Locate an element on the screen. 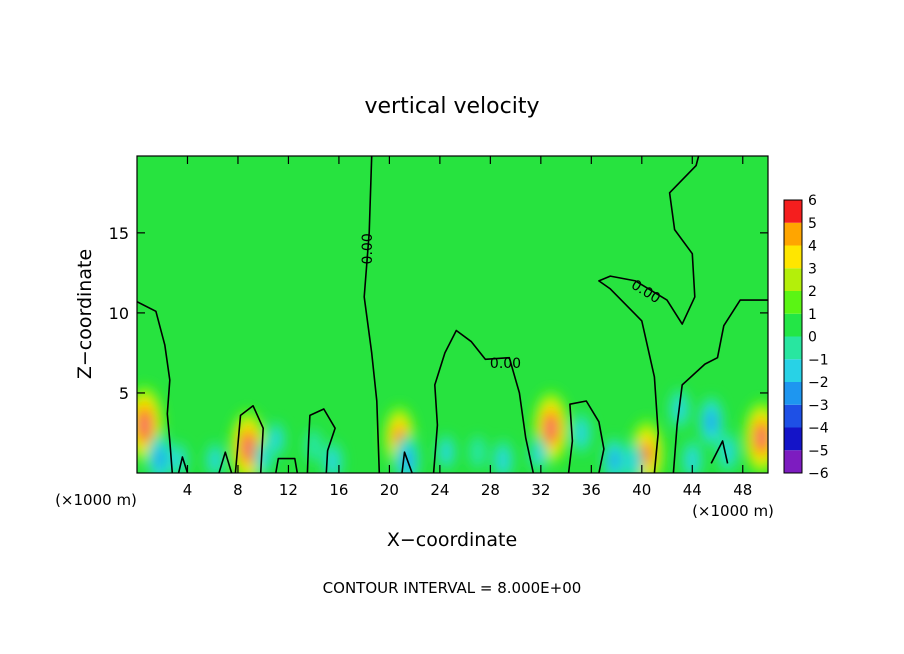 The width and height of the screenshot is (904, 654). x-tick-label: 4 is located at coordinates (188, 490).